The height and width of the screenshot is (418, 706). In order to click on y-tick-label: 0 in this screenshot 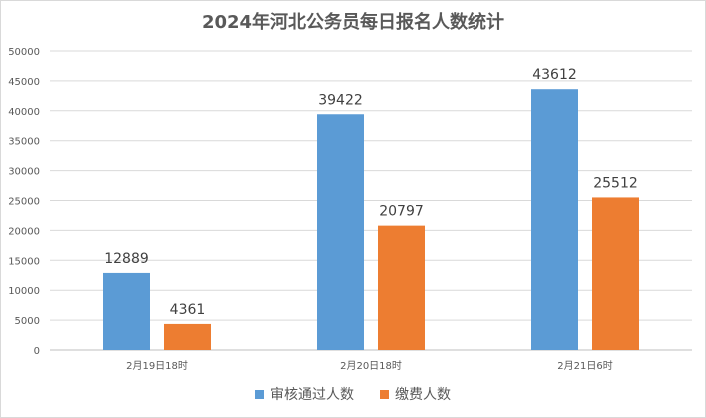, I will do `click(37, 351)`.